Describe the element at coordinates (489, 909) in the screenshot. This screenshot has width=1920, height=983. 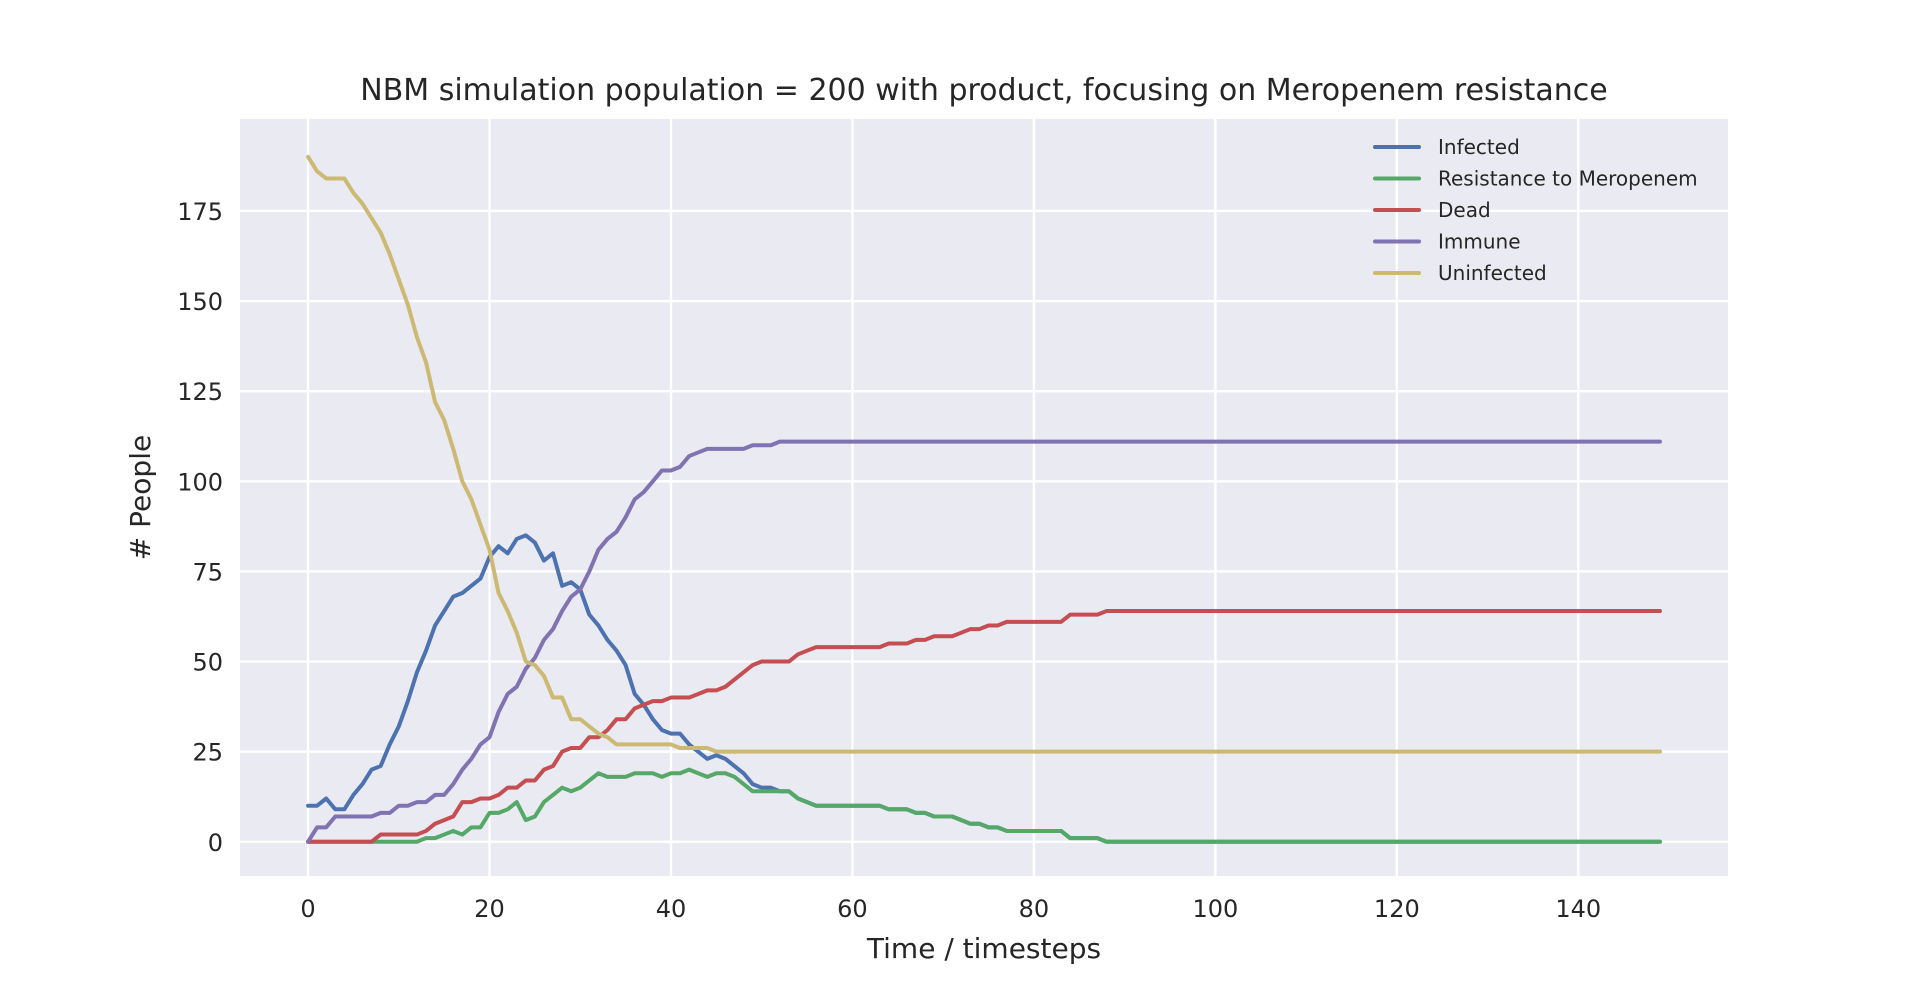
I see `x-tick-label: 20` at that location.